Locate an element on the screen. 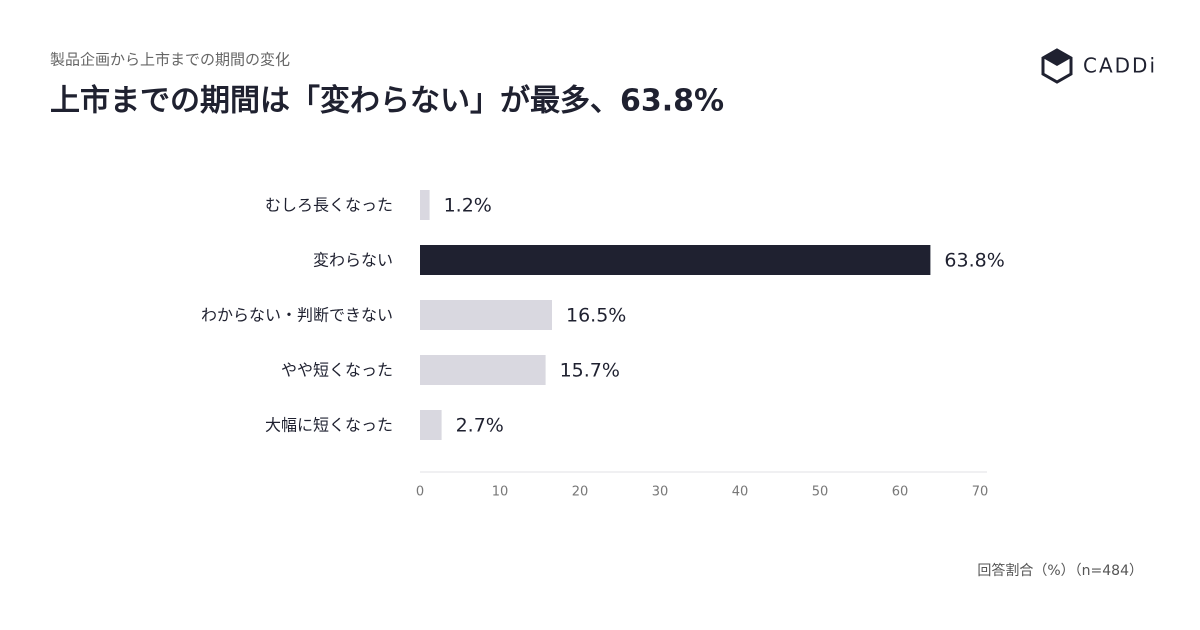 Image resolution: width=1200 pixels, height=630 pixels. value-label: 1.2% is located at coordinates (468, 206).